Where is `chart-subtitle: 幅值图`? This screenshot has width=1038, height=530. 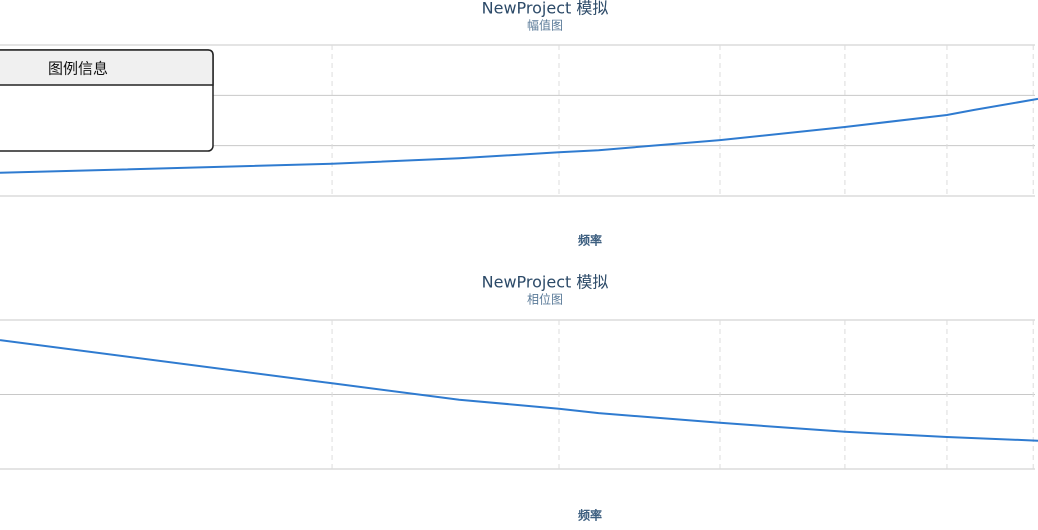 chart-subtitle: 幅值图 is located at coordinates (545, 25).